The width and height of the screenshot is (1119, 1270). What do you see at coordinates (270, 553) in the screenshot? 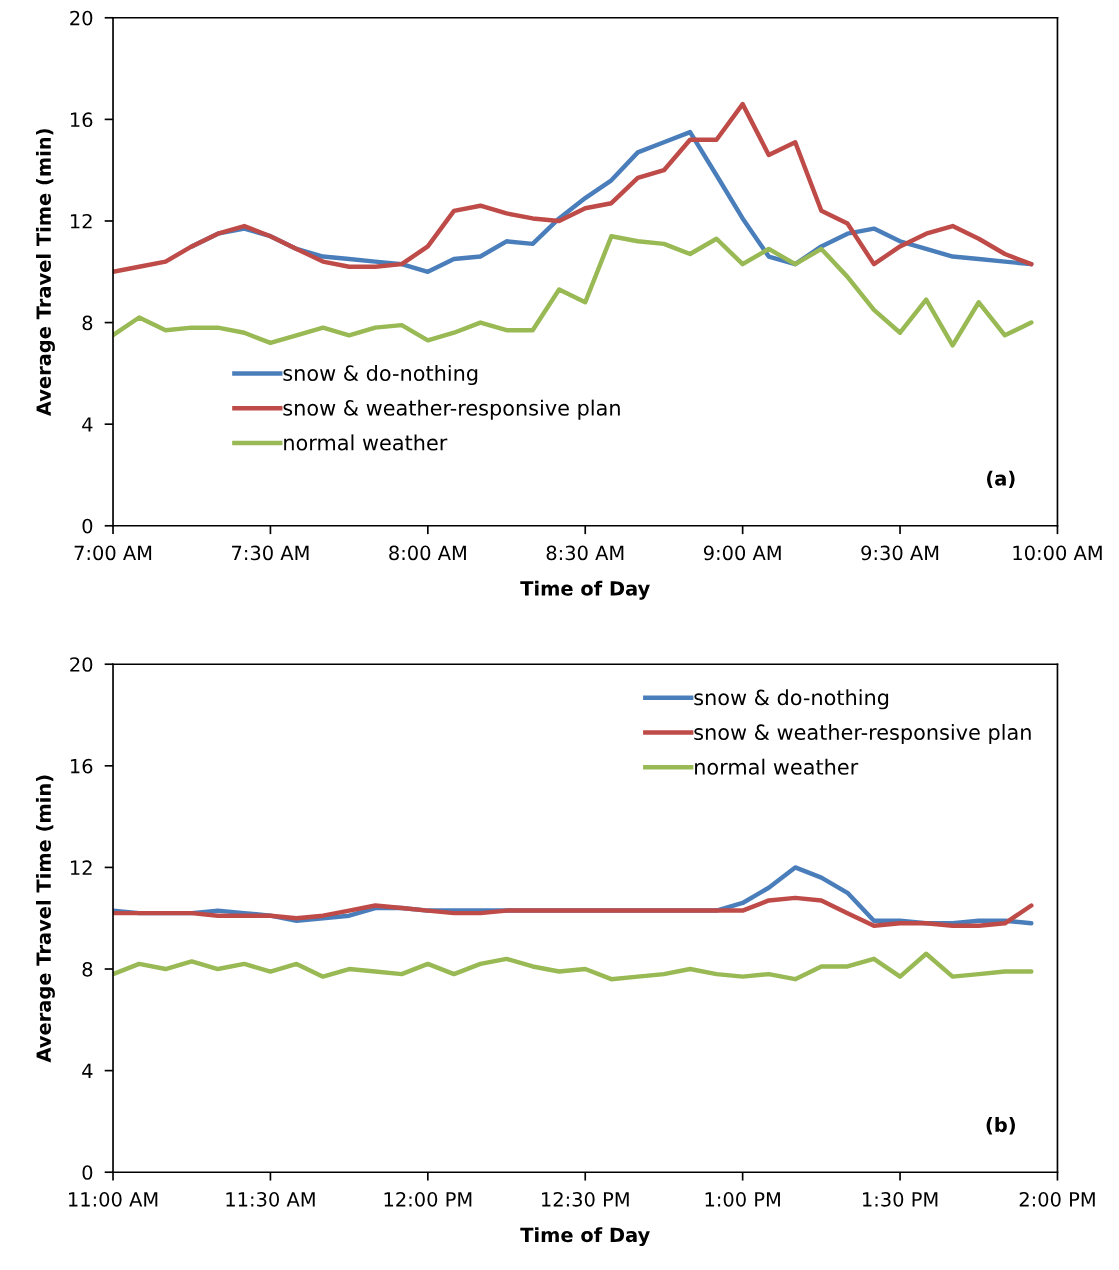
I see `x-tick-label: 7:30 AM` at bounding box center [270, 553].